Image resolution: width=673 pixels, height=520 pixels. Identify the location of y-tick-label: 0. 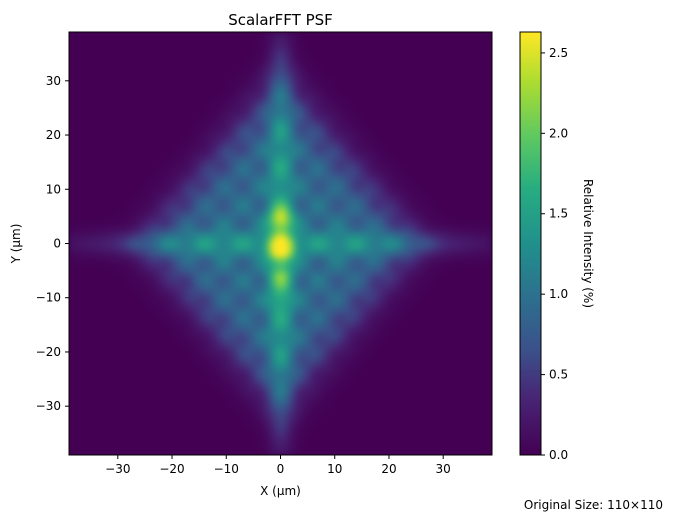
(57, 244).